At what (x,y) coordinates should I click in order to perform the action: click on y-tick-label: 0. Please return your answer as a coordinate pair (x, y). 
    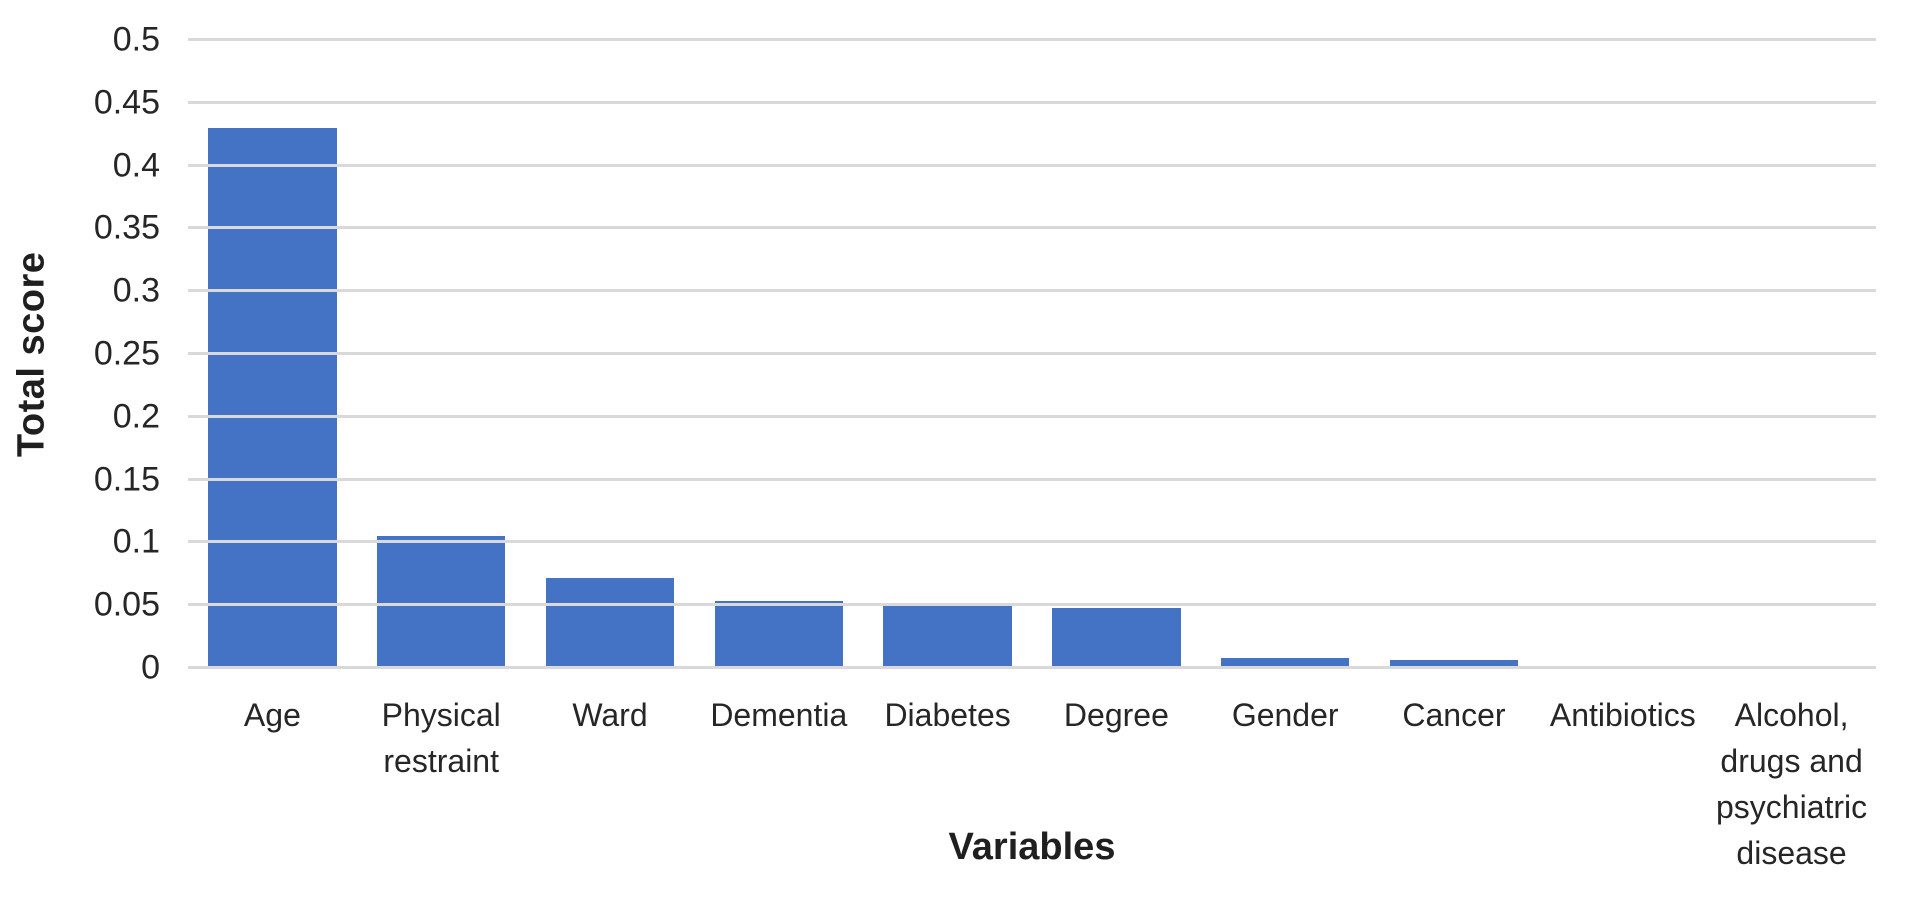
    Looking at the image, I should click on (150, 667).